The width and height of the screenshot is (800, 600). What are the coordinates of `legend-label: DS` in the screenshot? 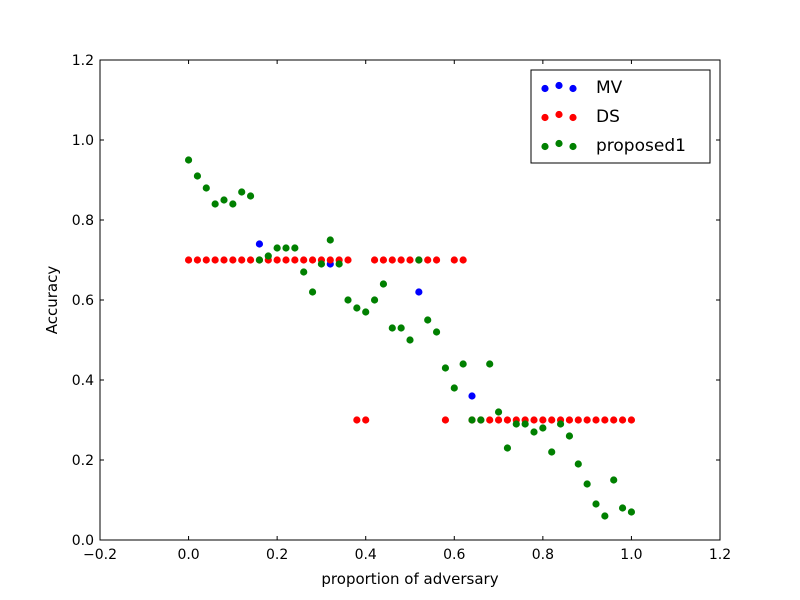 It's located at (608, 117).